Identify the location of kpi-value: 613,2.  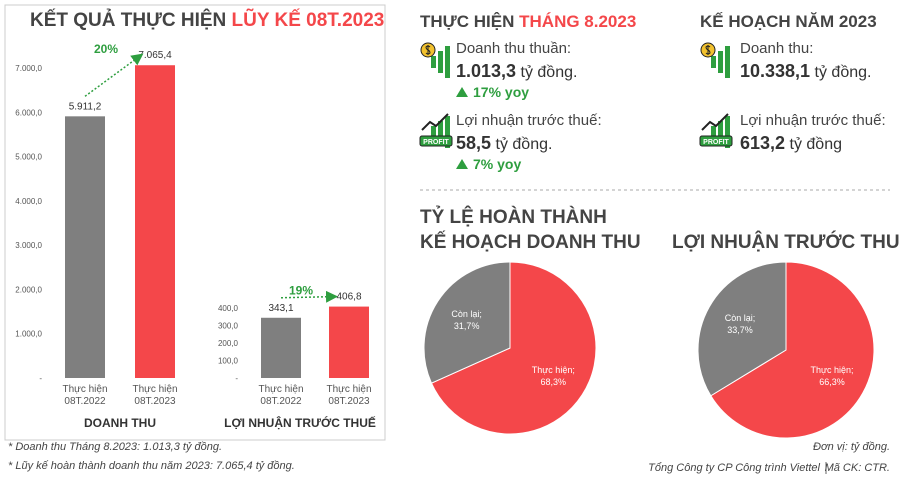
(763, 143).